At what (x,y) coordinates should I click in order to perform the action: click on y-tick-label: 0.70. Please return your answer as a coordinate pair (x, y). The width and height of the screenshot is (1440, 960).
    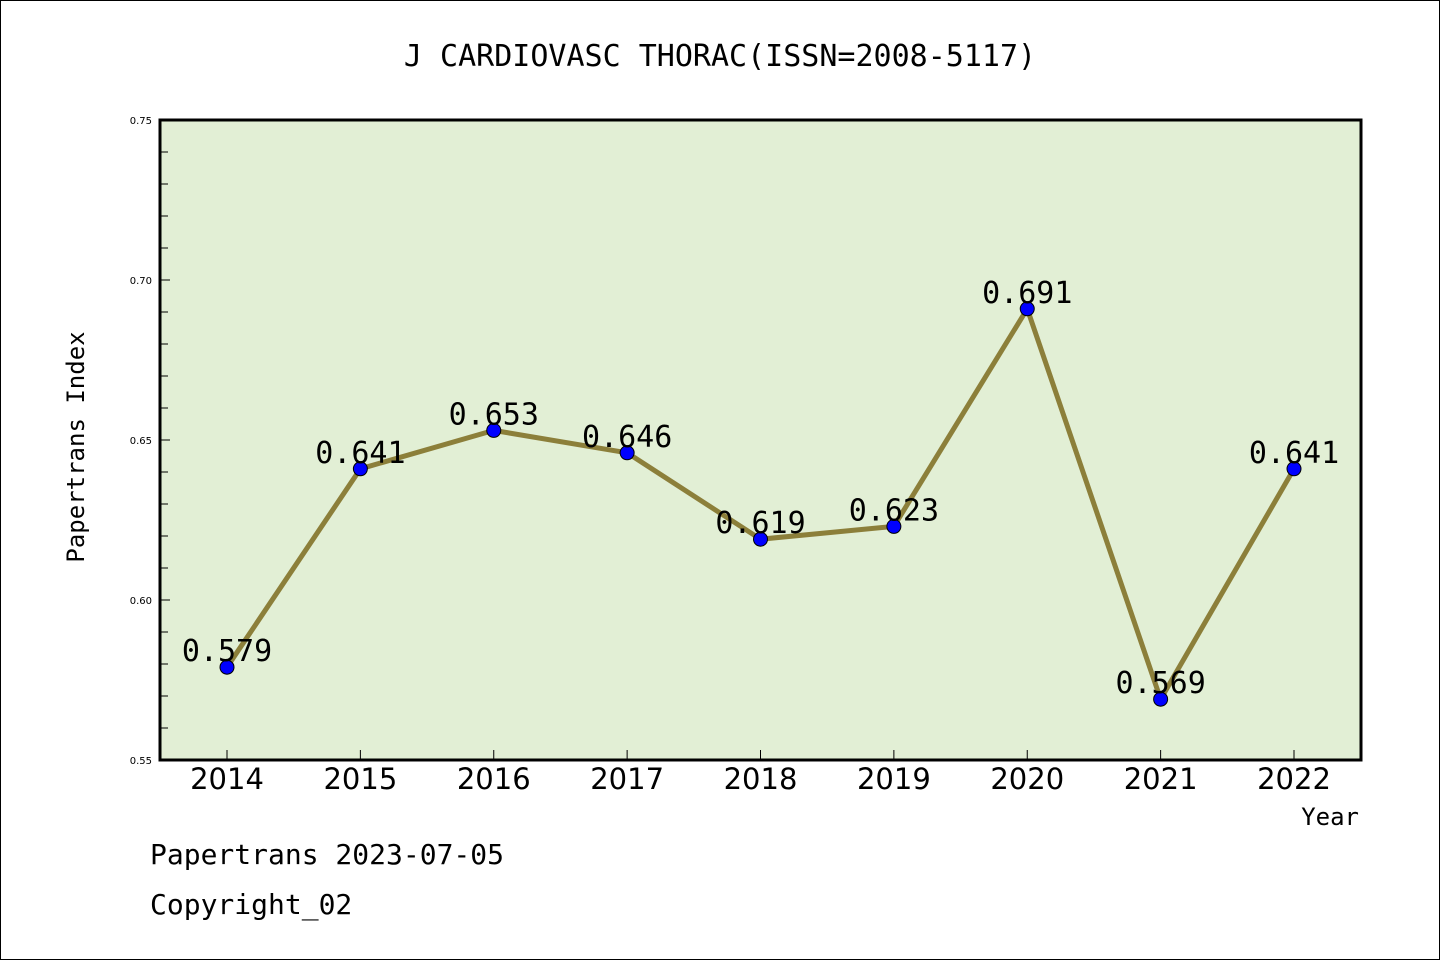
    Looking at the image, I should click on (141, 281).